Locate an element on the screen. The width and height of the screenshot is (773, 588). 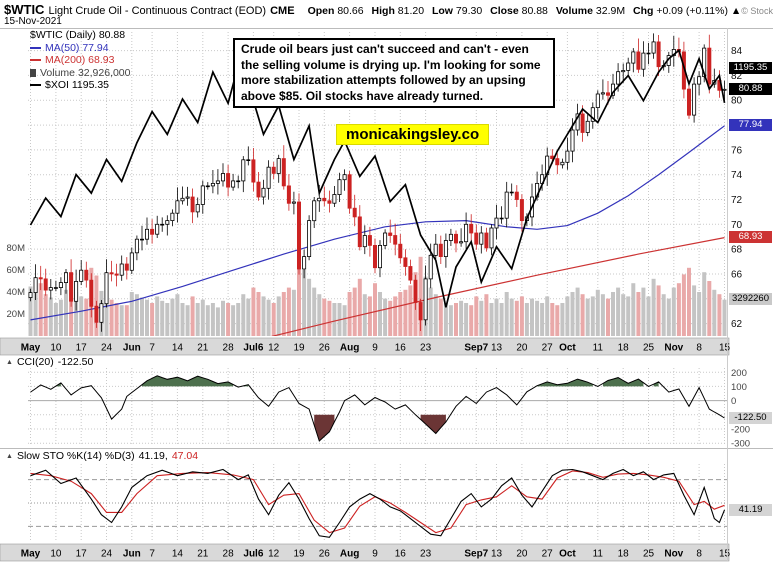
svg-text: 9 is located at coordinates (375, 554).